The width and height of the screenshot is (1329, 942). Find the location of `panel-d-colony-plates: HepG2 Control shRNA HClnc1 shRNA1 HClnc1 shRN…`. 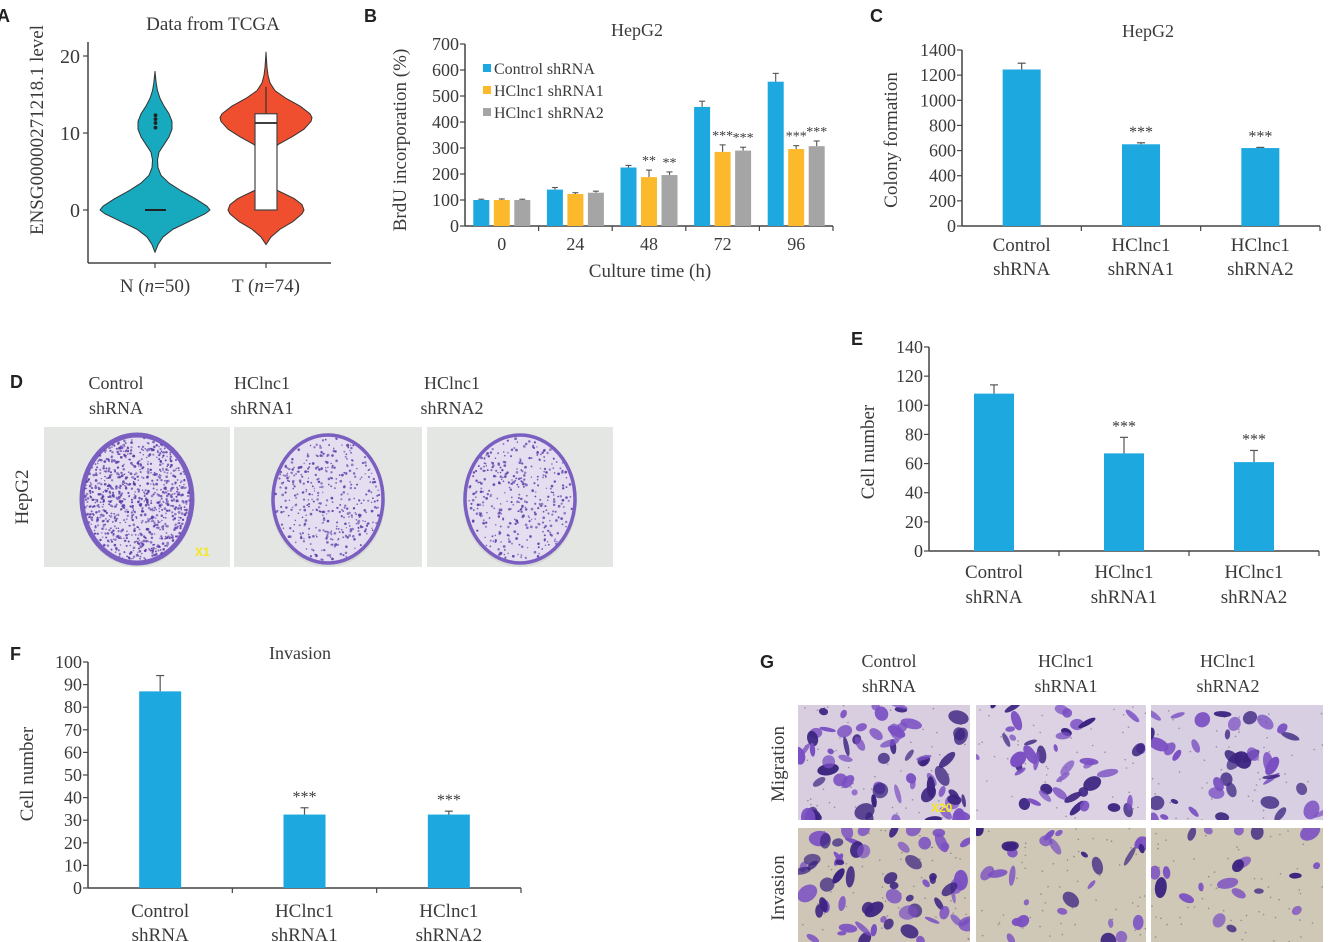

panel-d-colony-plates: HepG2 Control shRNA HClnc1 shRNA1 HClnc1 shRN… is located at coordinates (312, 470).